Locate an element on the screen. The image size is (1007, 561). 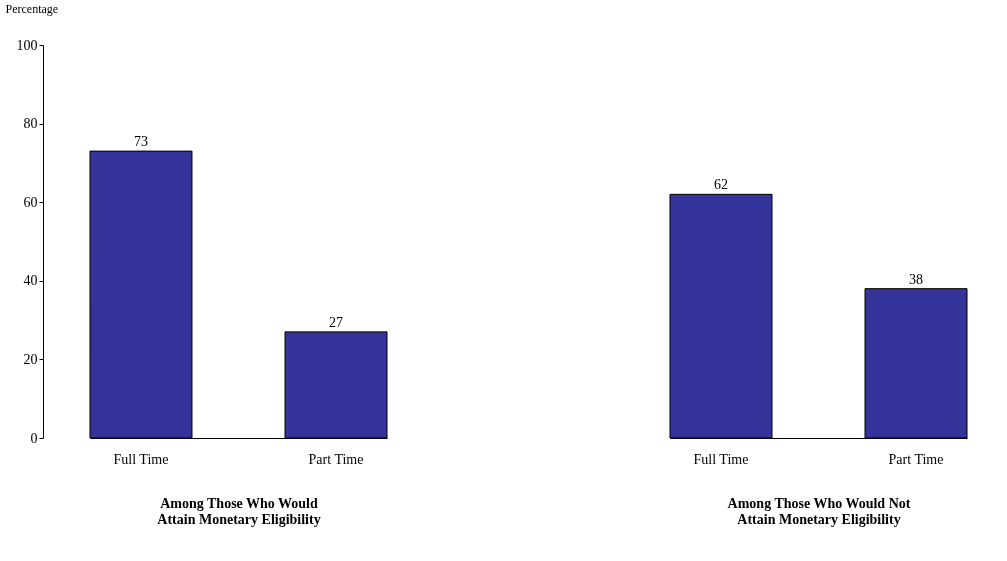
y-tick-label: 100 is located at coordinates (27, 45).